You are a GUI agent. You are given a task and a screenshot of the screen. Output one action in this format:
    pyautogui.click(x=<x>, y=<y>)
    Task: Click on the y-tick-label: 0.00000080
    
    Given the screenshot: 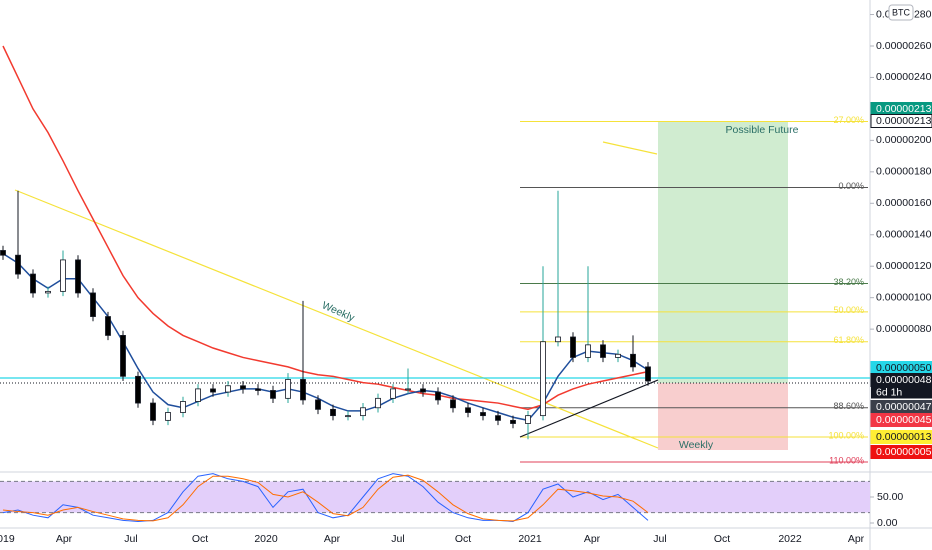 What is the action you would take?
    pyautogui.click(x=904, y=329)
    